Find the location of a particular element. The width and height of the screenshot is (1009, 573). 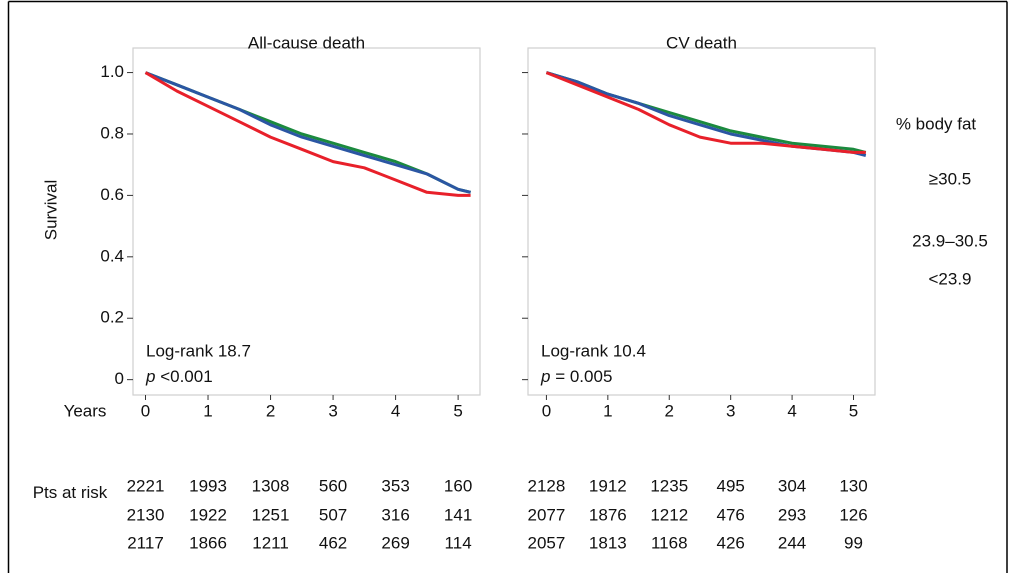

risk-label: Pts at risk is located at coordinates (70, 492).